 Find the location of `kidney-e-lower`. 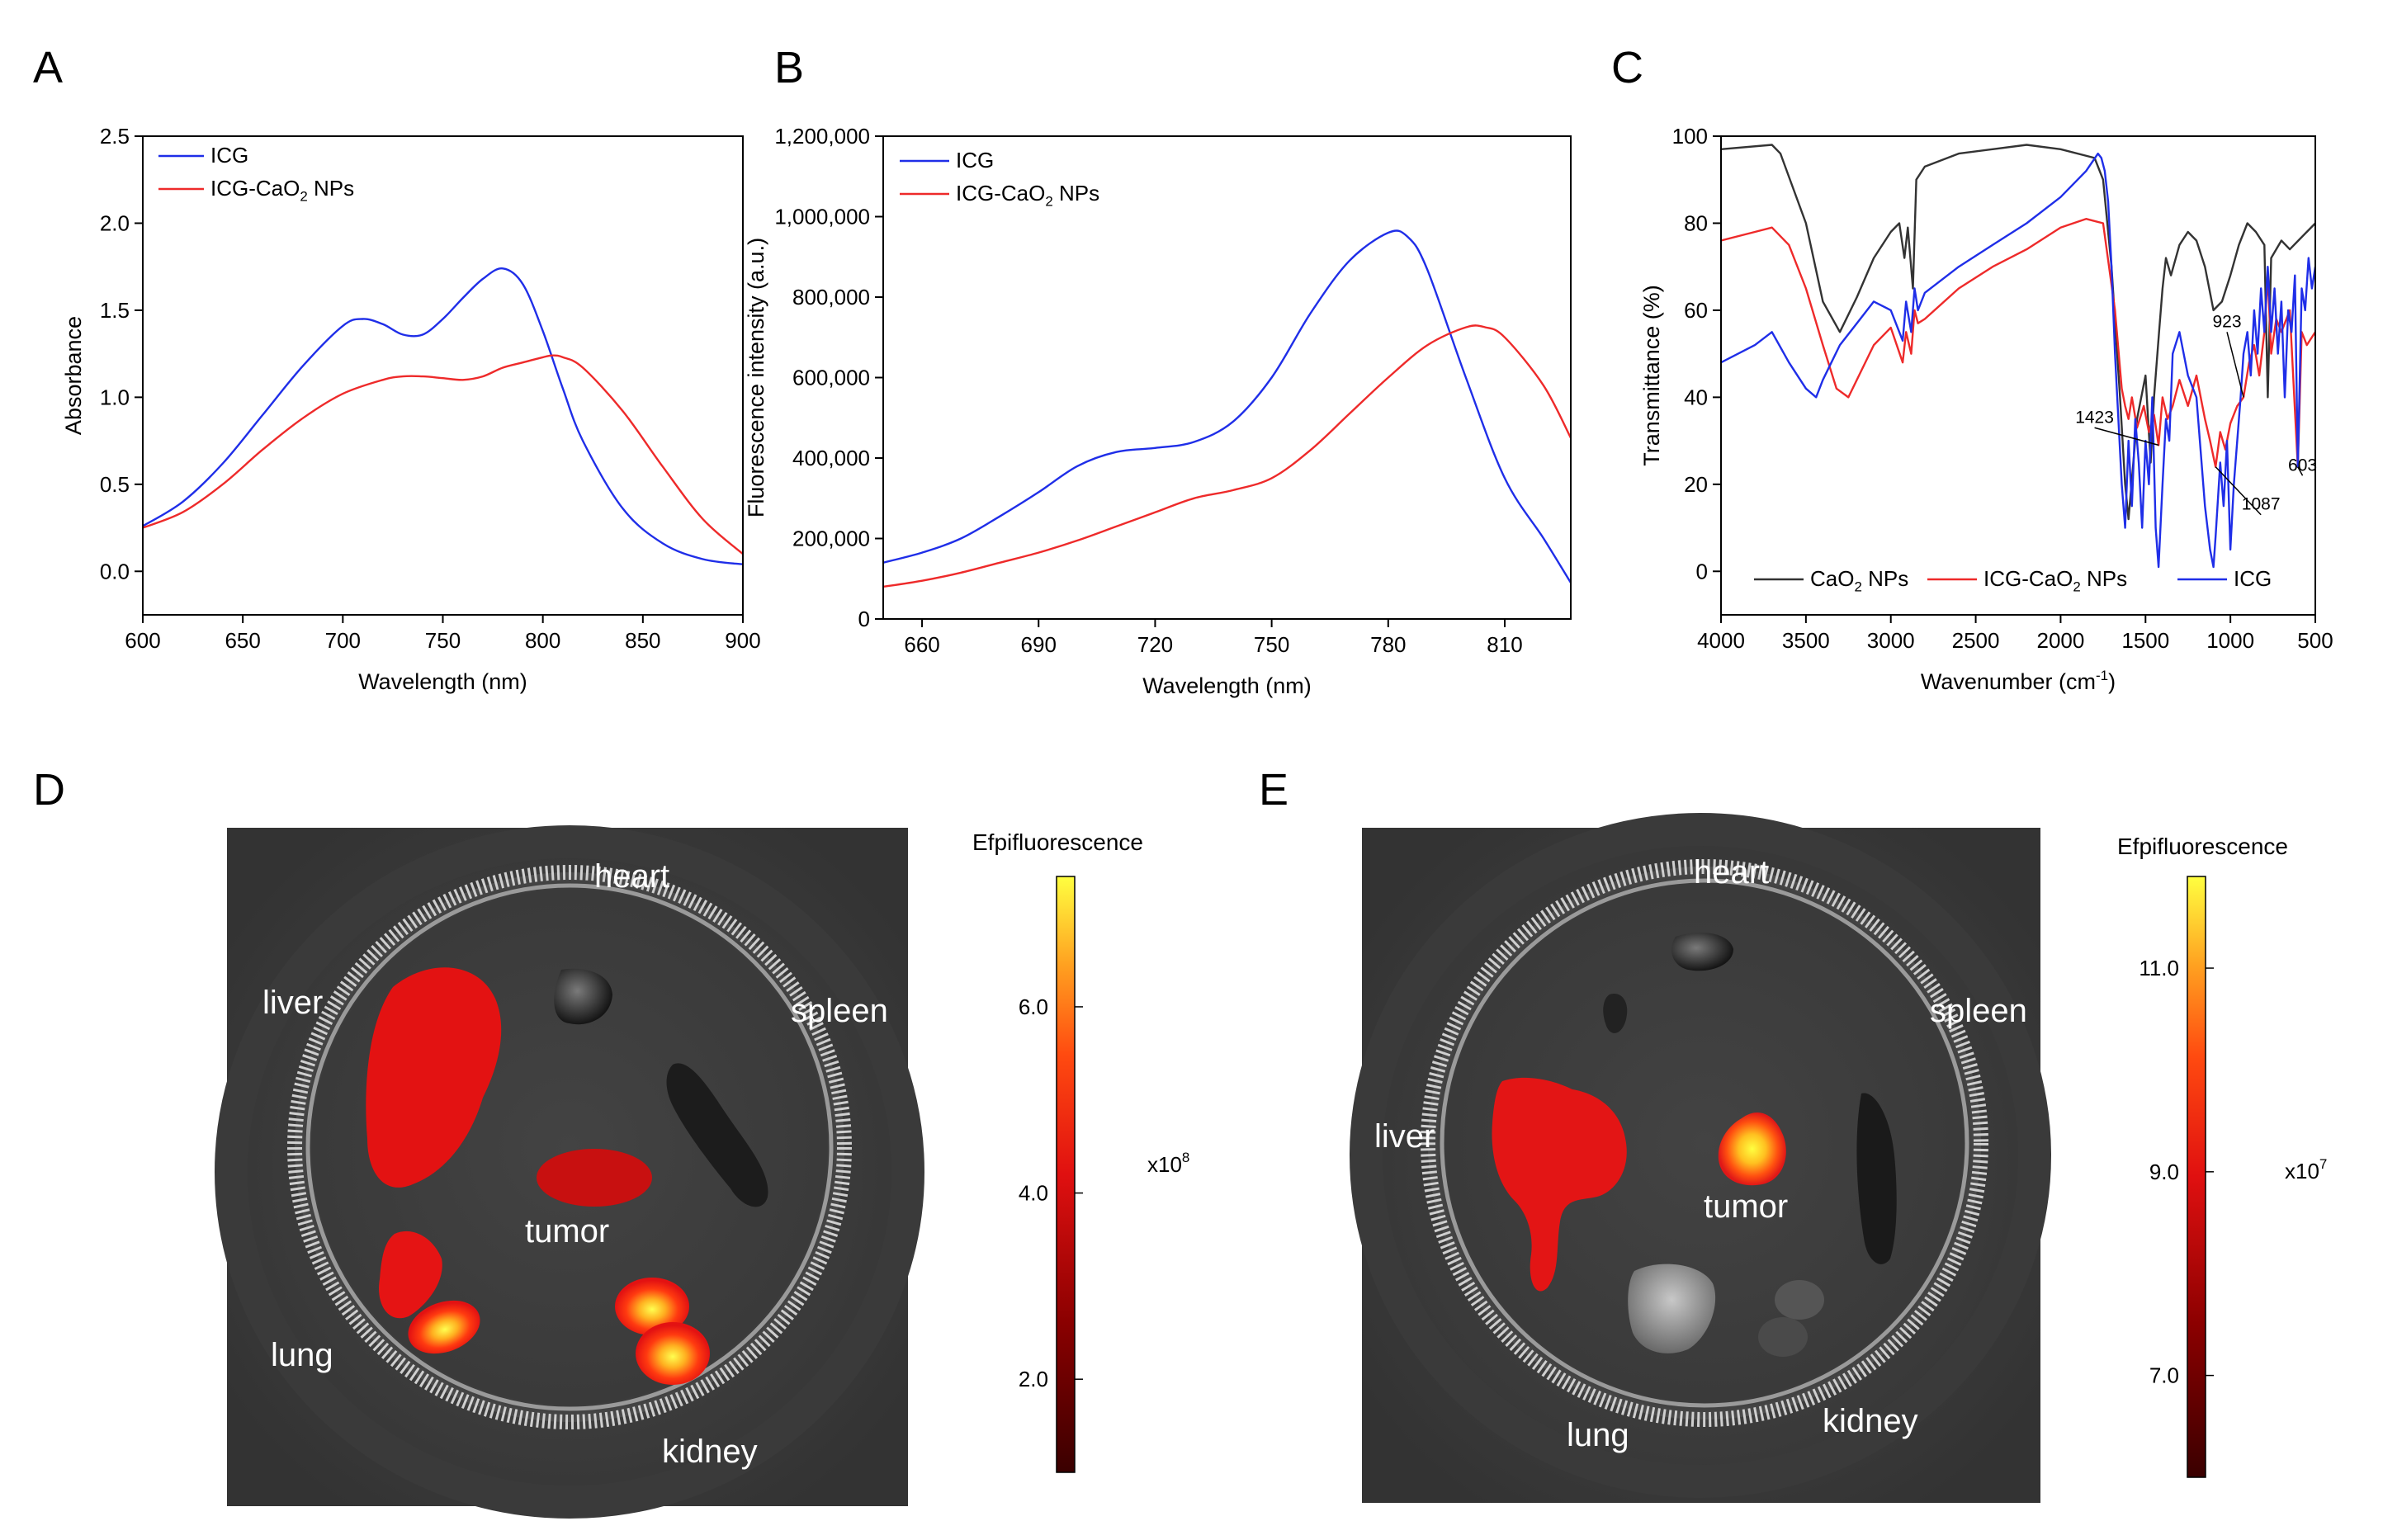

kidney-e-lower is located at coordinates (1783, 1337).